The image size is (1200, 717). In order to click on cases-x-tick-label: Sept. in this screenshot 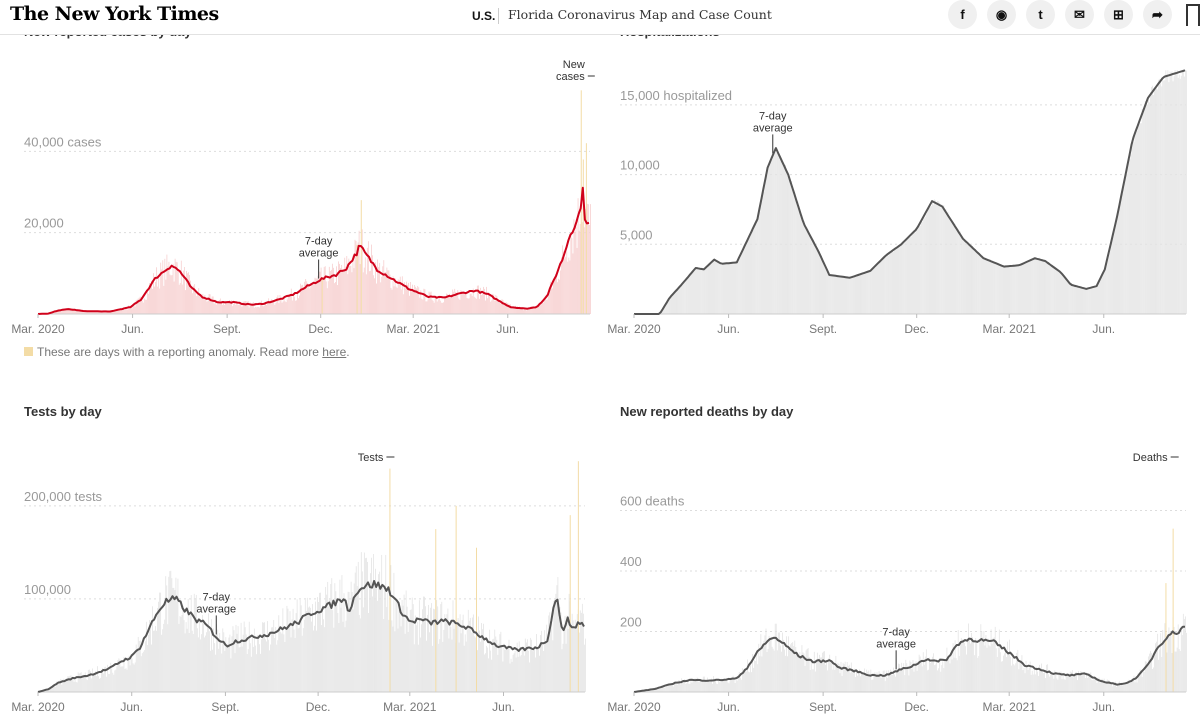, I will do `click(227, 329)`.